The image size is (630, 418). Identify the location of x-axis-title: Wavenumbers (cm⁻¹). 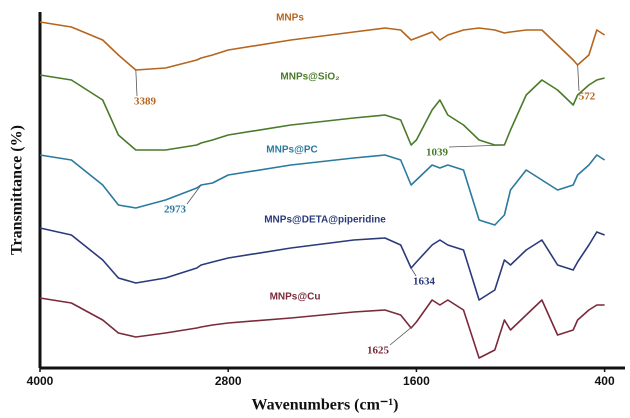
(325, 405).